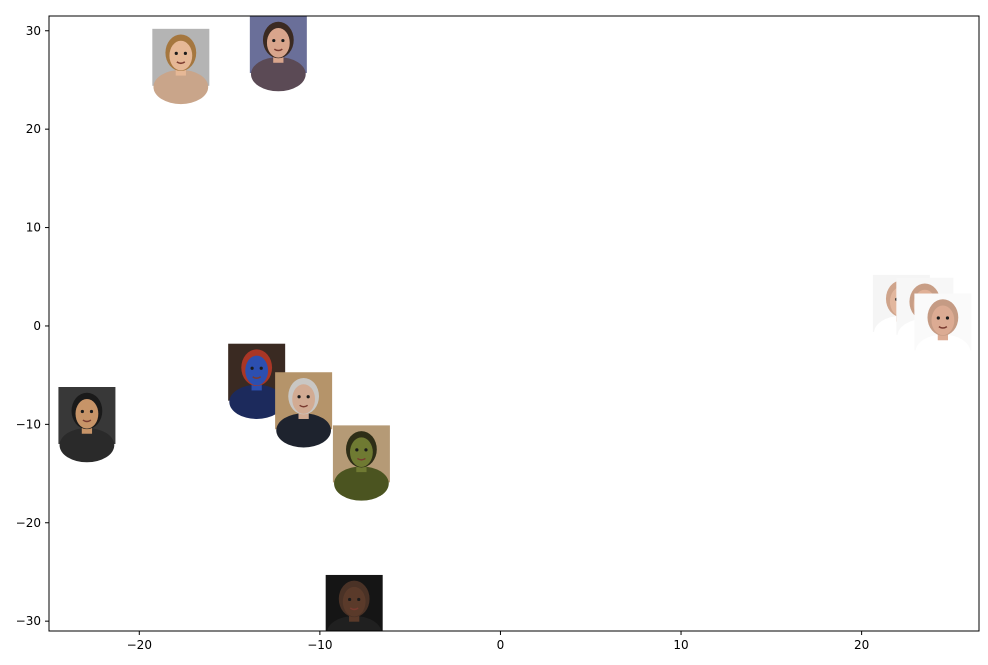  I want to click on y-tick-label: −20, so click(28, 523).